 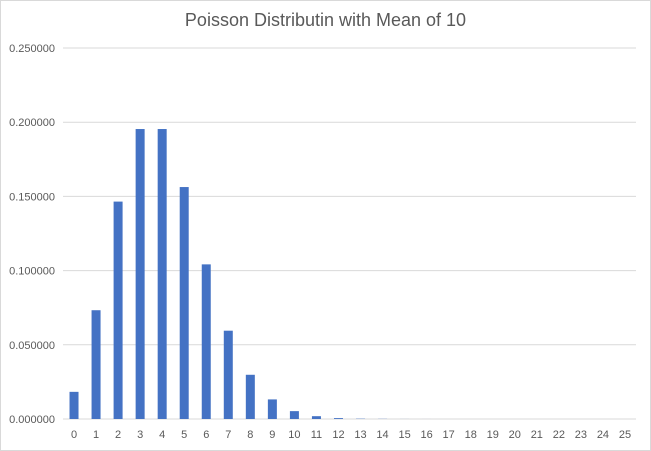 I want to click on x-tick-label: 3, so click(x=140, y=435).